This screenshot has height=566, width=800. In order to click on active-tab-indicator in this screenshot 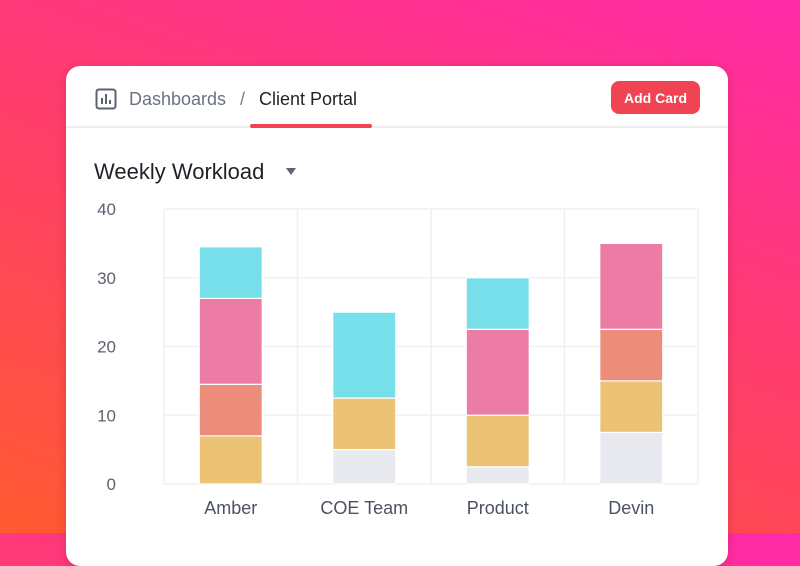, I will do `click(311, 126)`.